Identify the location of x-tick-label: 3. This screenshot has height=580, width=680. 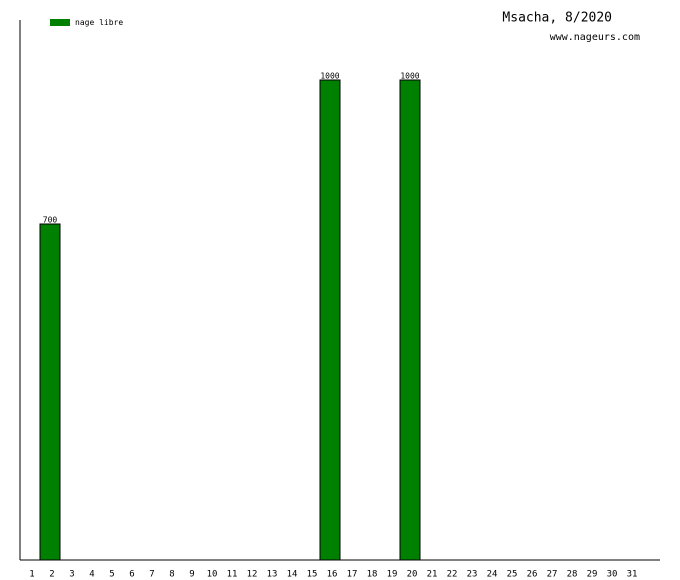
(71, 575).